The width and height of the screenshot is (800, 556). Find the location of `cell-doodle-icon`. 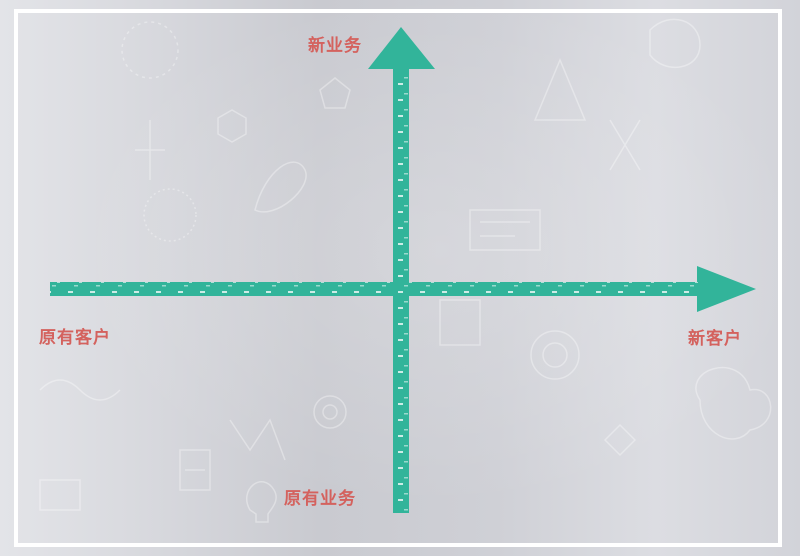

cell-doodle-icon is located at coordinates (280, 187).